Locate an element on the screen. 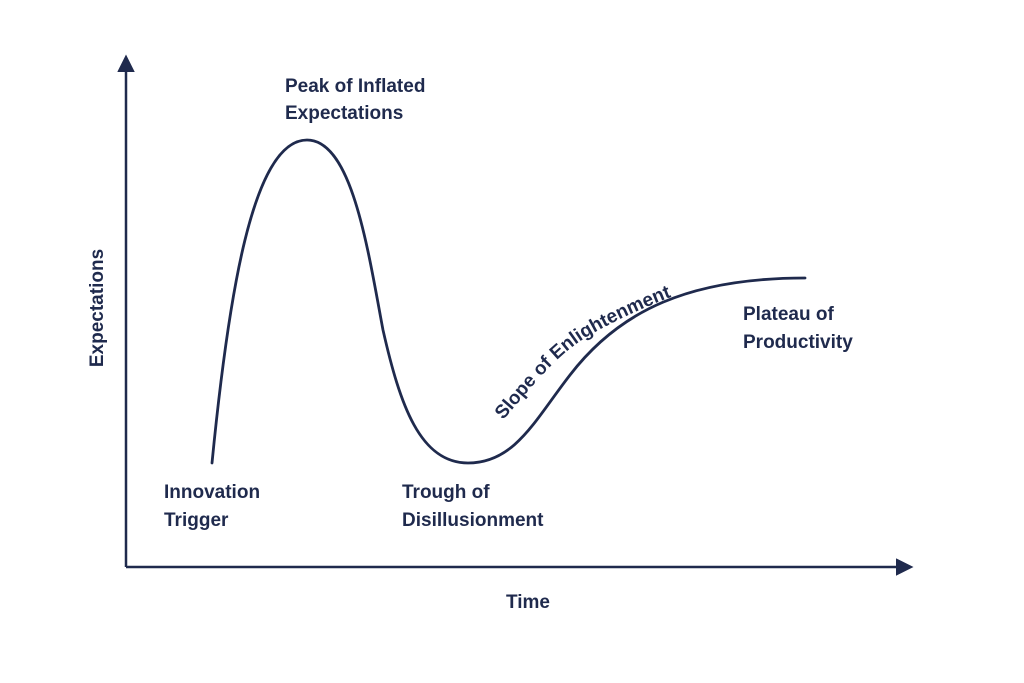  peak-label-line-1: Peak of Inflated is located at coordinates (355, 86).